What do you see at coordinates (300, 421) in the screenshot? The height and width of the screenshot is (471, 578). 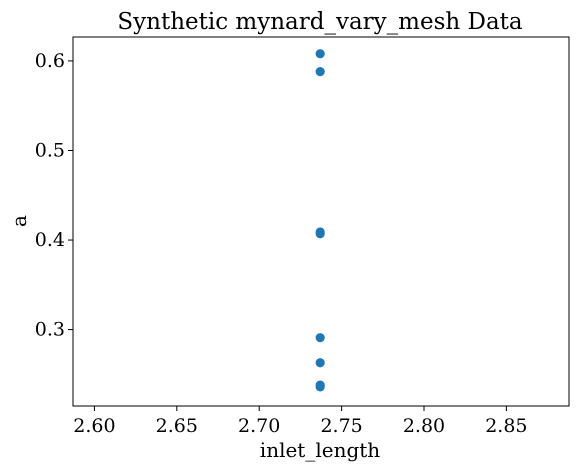 I see `x-axis: 2.60 2.65 2.70 2.75 2.80 2.85` at bounding box center [300, 421].